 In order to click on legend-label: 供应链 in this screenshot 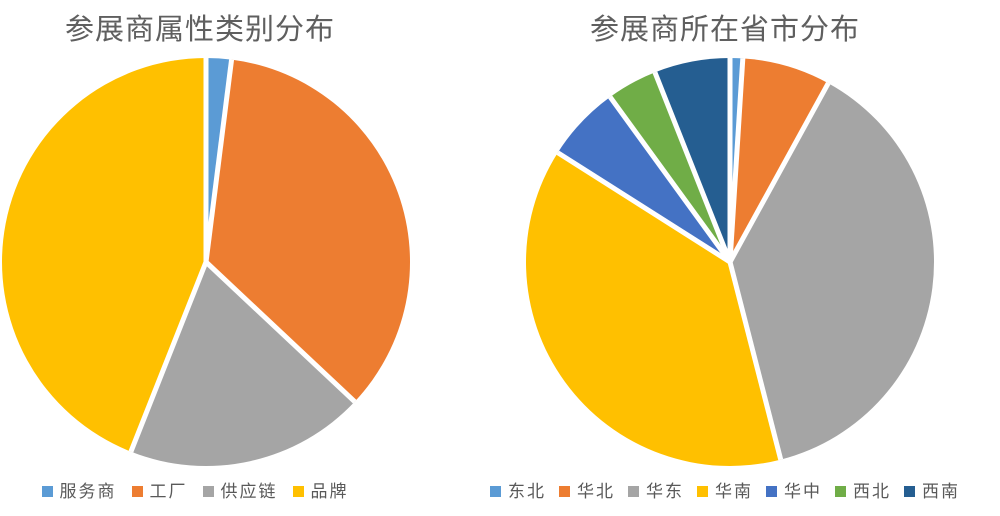, I will do `click(249, 491)`.